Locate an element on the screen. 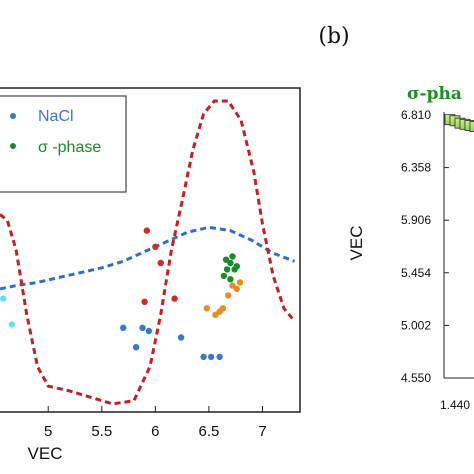 The width and height of the screenshot is (474, 474). points-a is located at coordinates (122, 294).